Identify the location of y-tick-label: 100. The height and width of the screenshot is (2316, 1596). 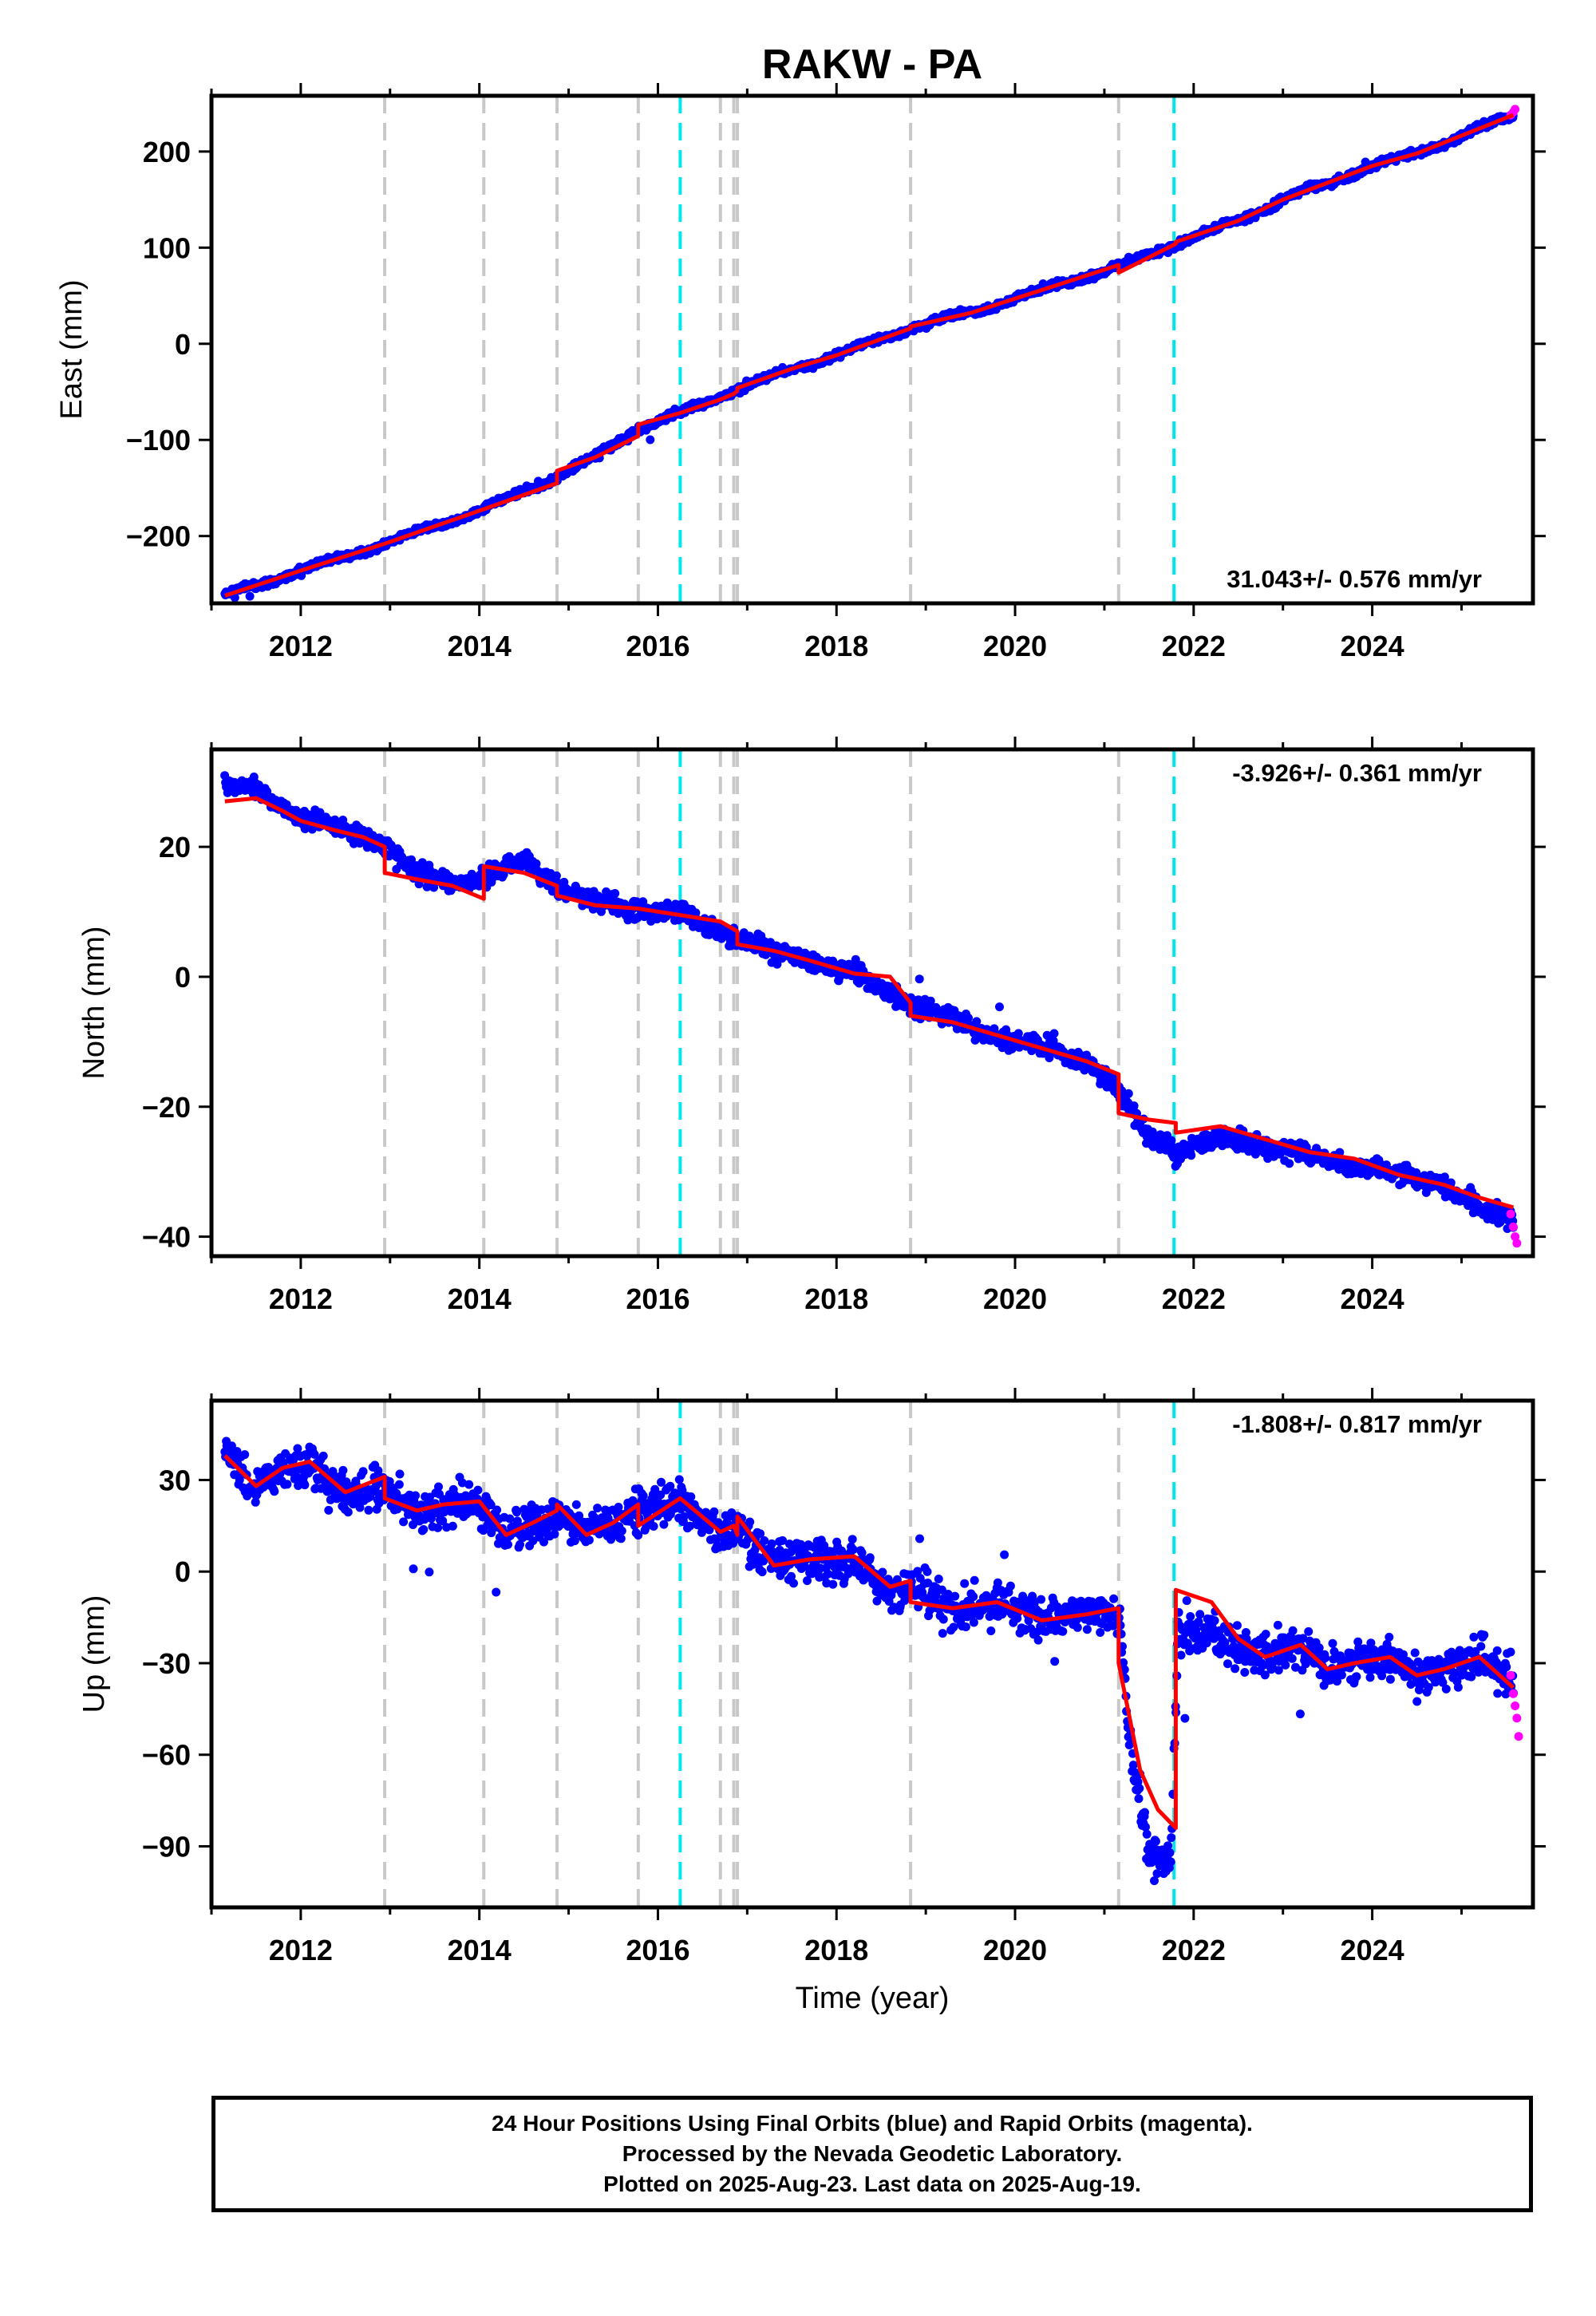
(167, 247).